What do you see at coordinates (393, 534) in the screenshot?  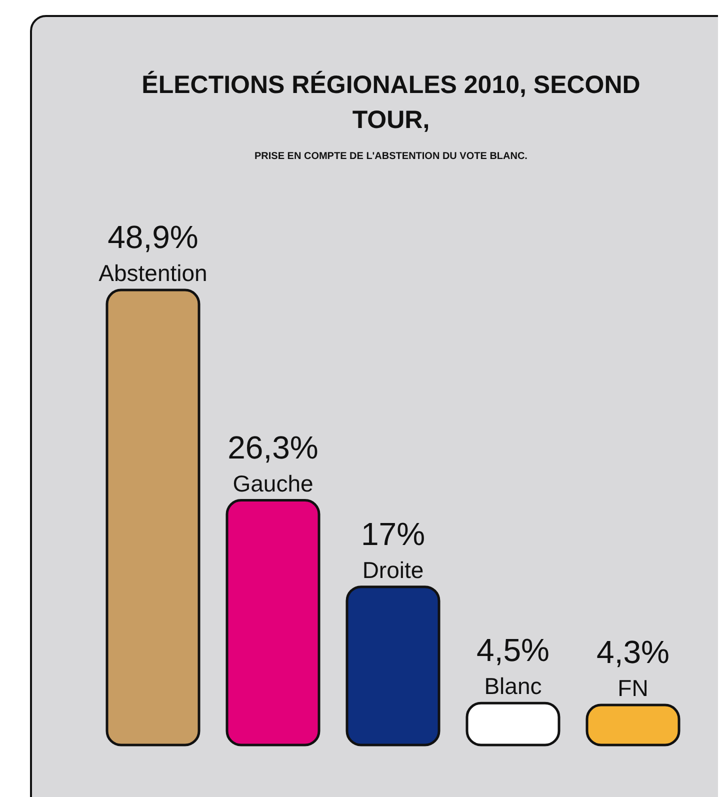 I see `data-label: 17%` at bounding box center [393, 534].